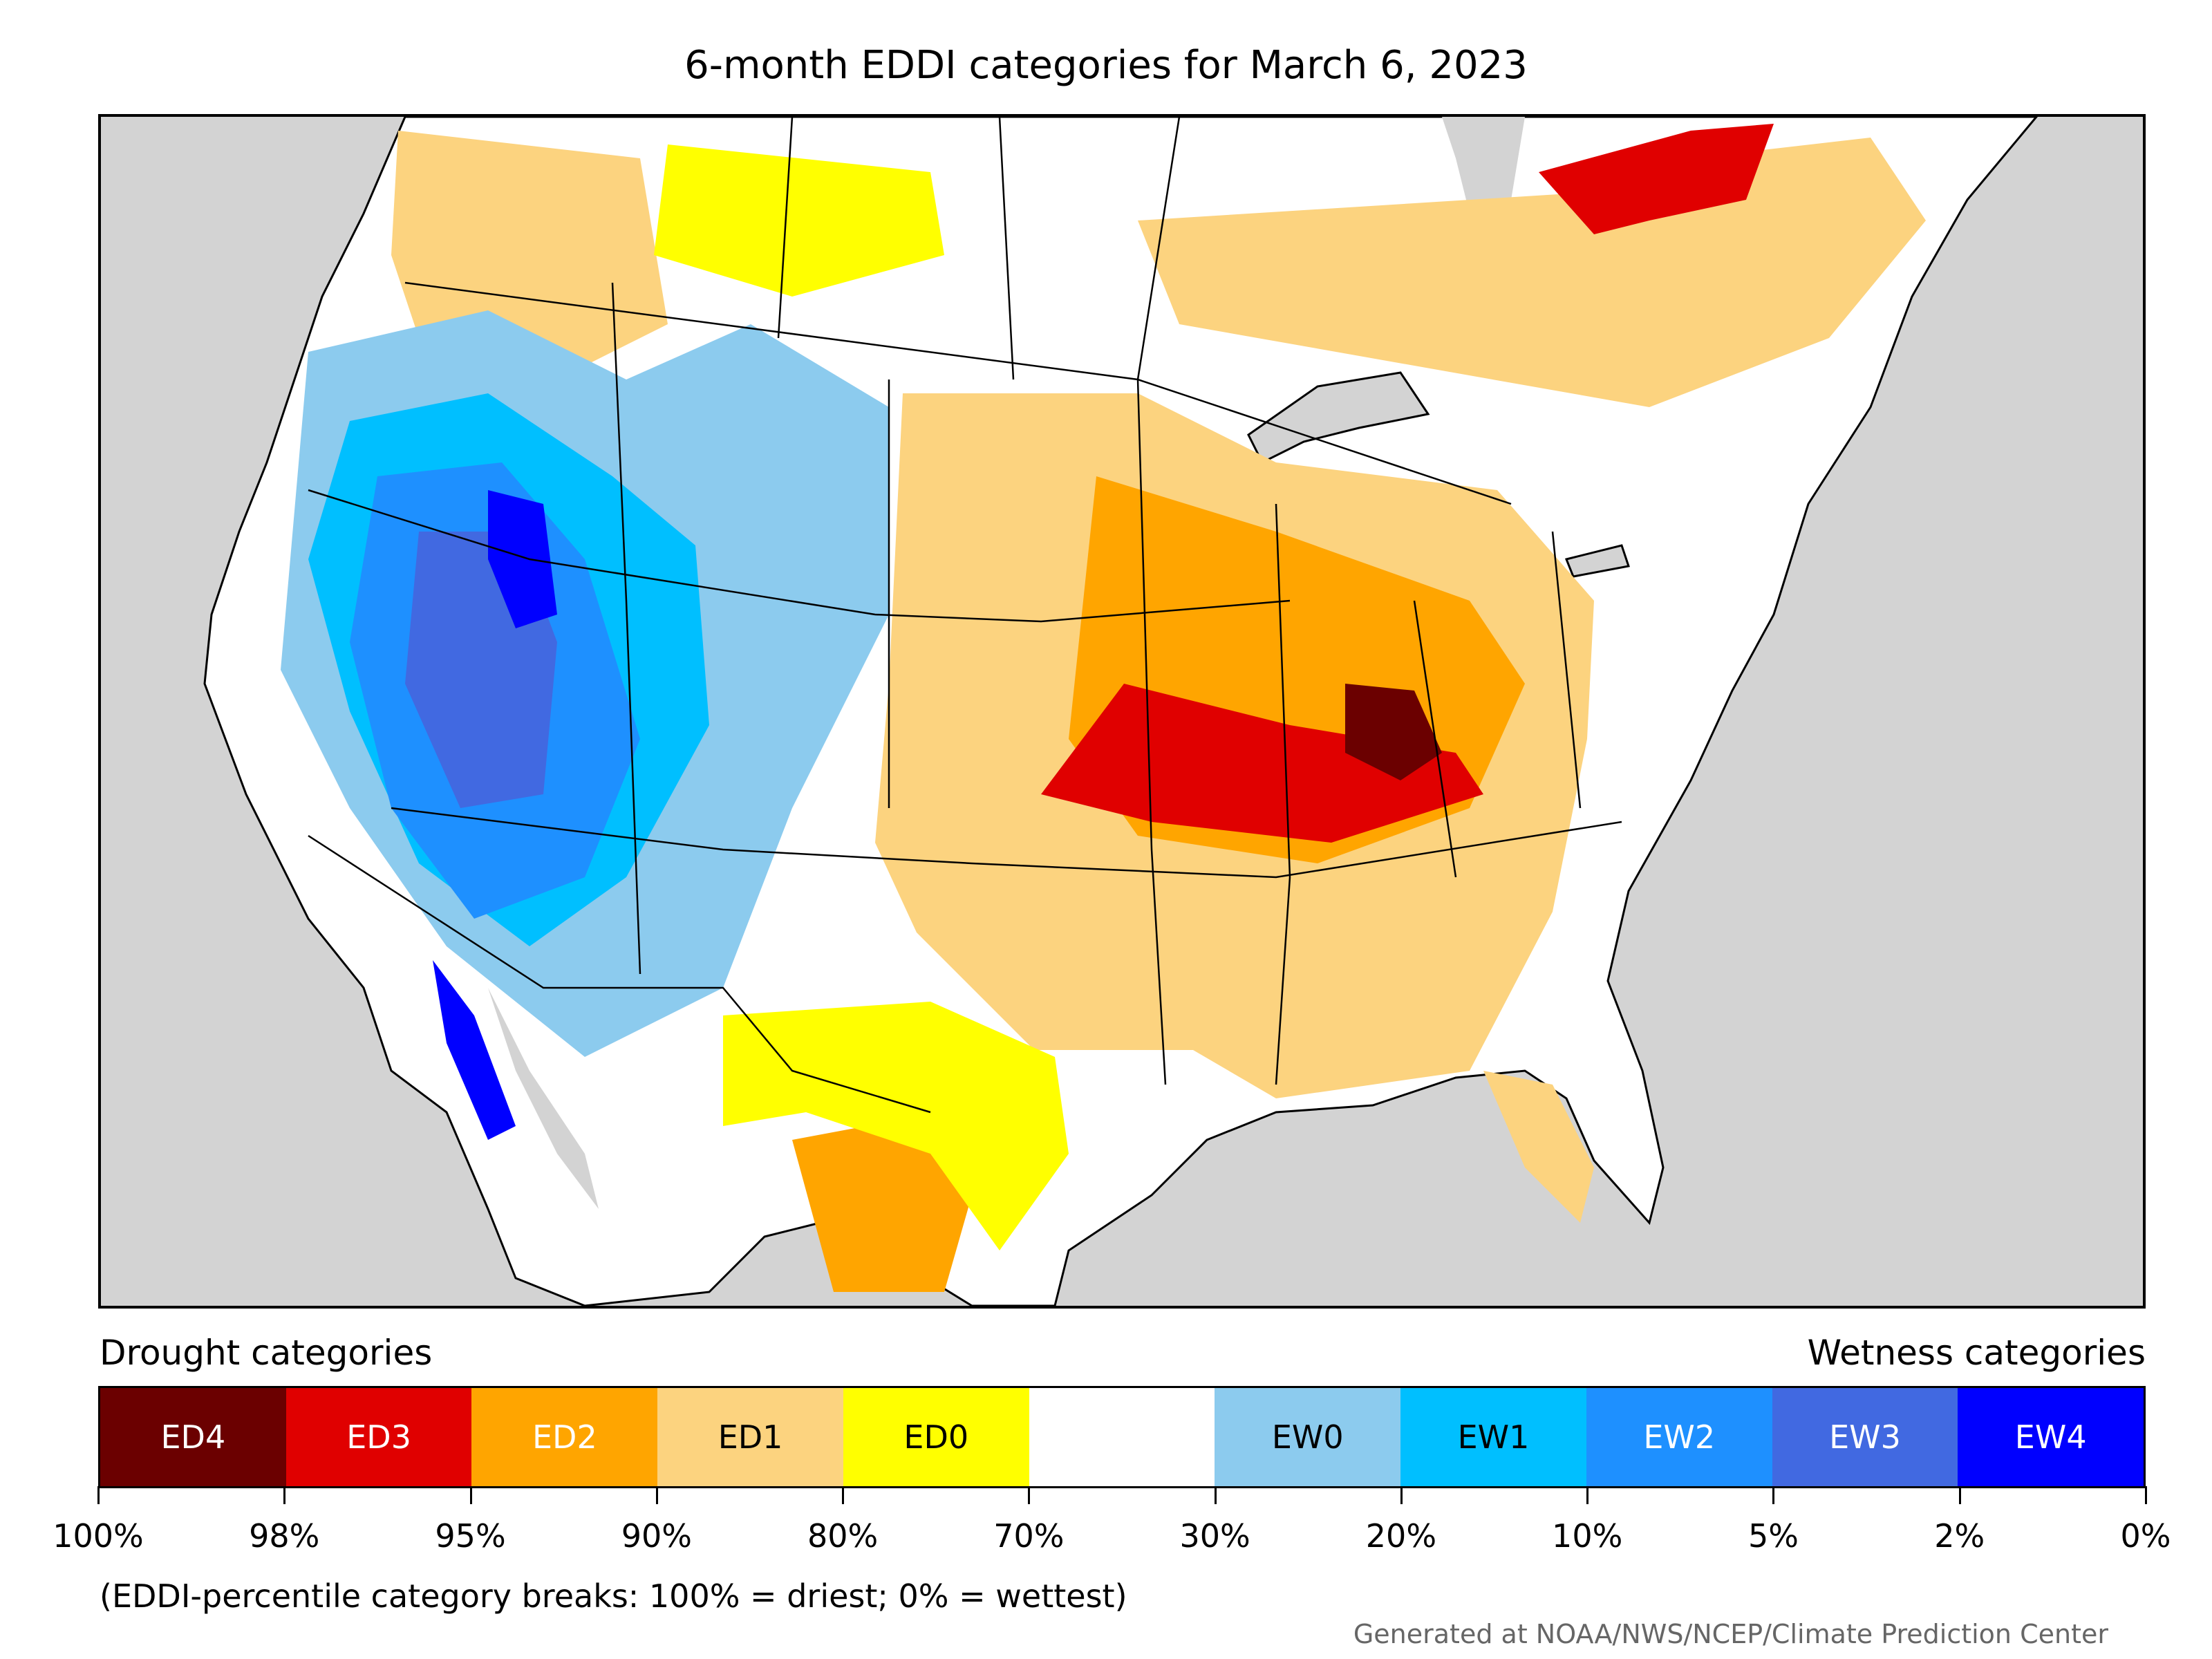 Image resolution: width=2212 pixels, height=1659 pixels. What do you see at coordinates (1029, 1536) in the screenshot?
I see `colorbar-tick-label: 70%` at bounding box center [1029, 1536].